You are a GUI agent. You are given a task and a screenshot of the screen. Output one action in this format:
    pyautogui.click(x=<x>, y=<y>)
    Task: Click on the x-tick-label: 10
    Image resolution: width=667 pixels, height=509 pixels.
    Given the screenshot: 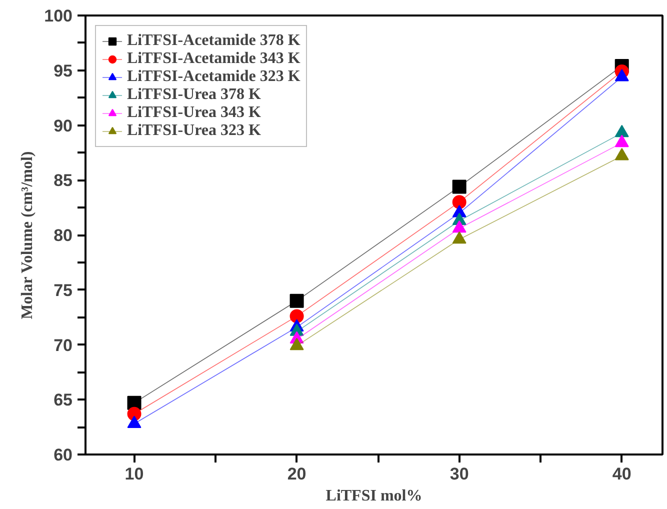 What is the action you would take?
    pyautogui.click(x=134, y=474)
    